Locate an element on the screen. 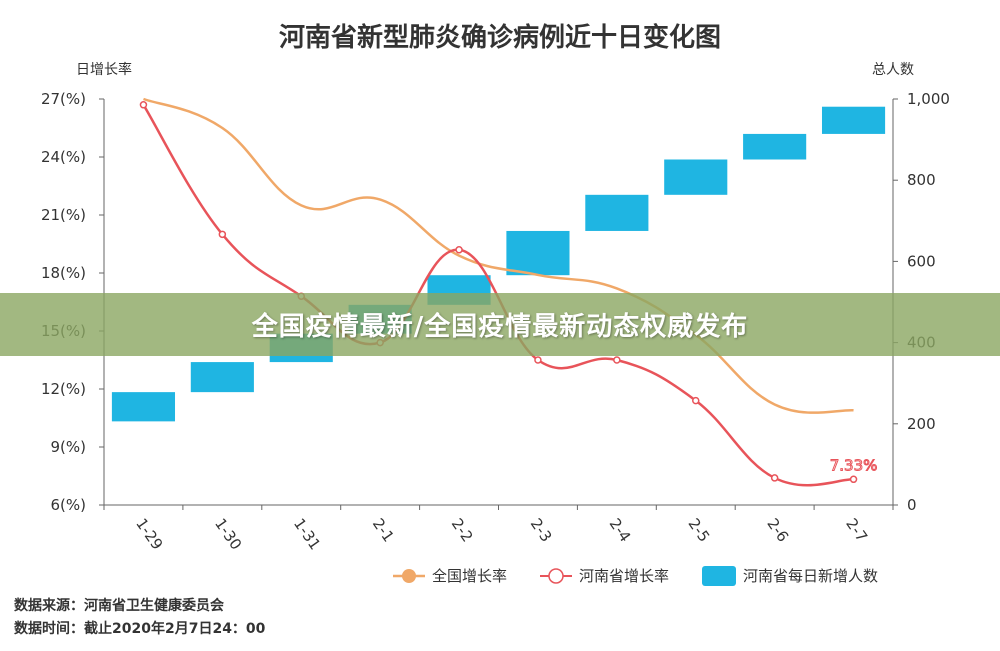 The image size is (1000, 651). x-tick-label: 2-4 is located at coordinates (620, 530).